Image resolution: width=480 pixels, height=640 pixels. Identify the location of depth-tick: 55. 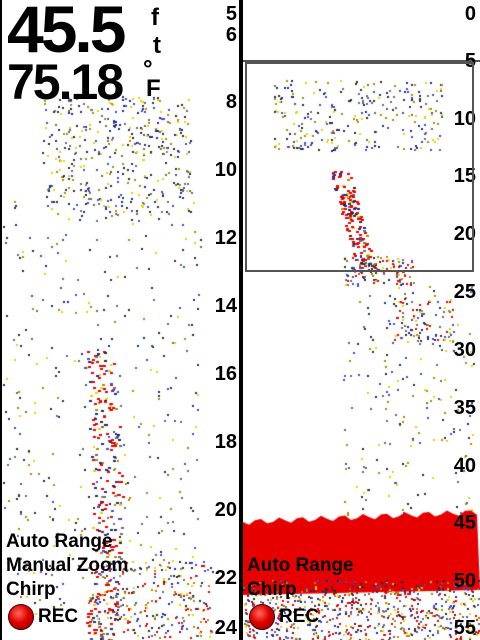
(464, 628).